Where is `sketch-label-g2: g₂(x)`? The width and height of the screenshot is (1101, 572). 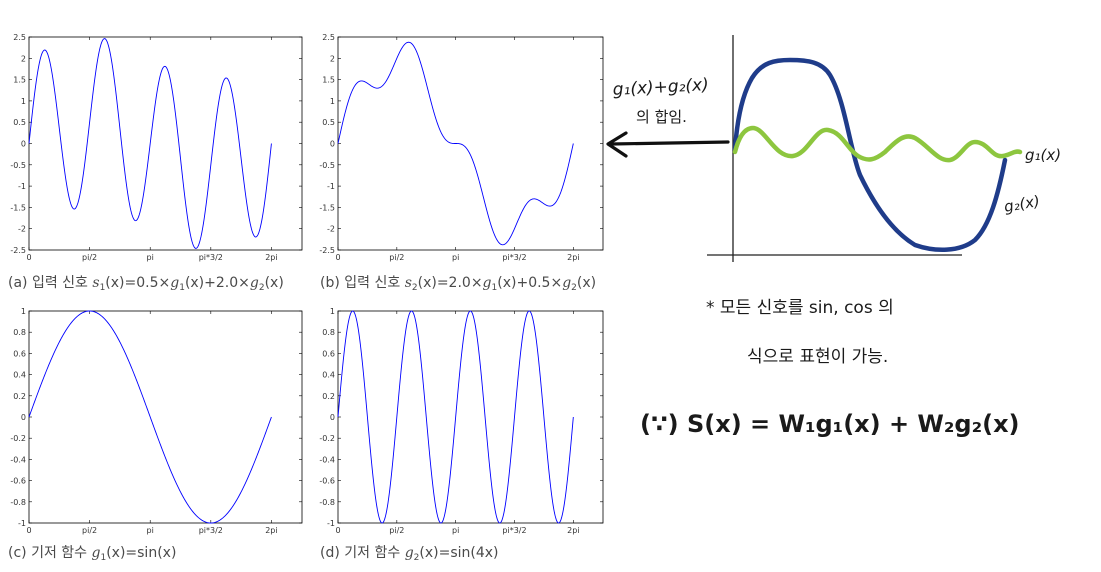
sketch-label-g2: g₂(x) is located at coordinates (1022, 204).